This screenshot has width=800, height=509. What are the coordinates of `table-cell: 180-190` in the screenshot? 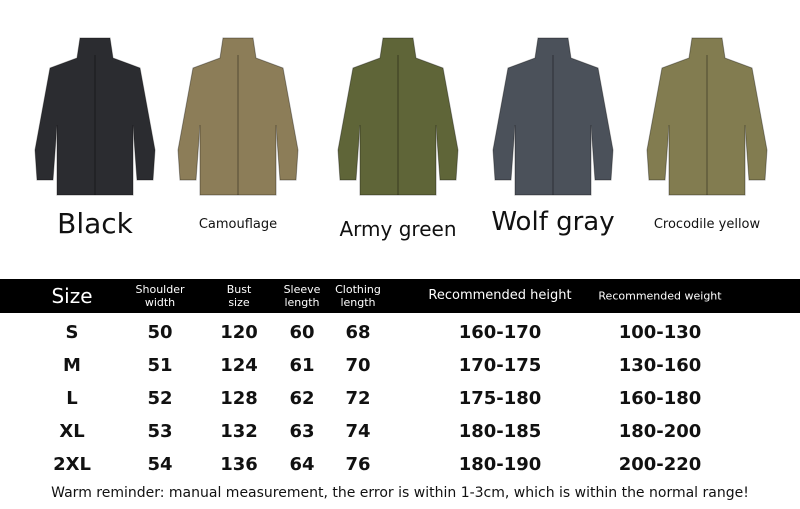 It's located at (500, 464).